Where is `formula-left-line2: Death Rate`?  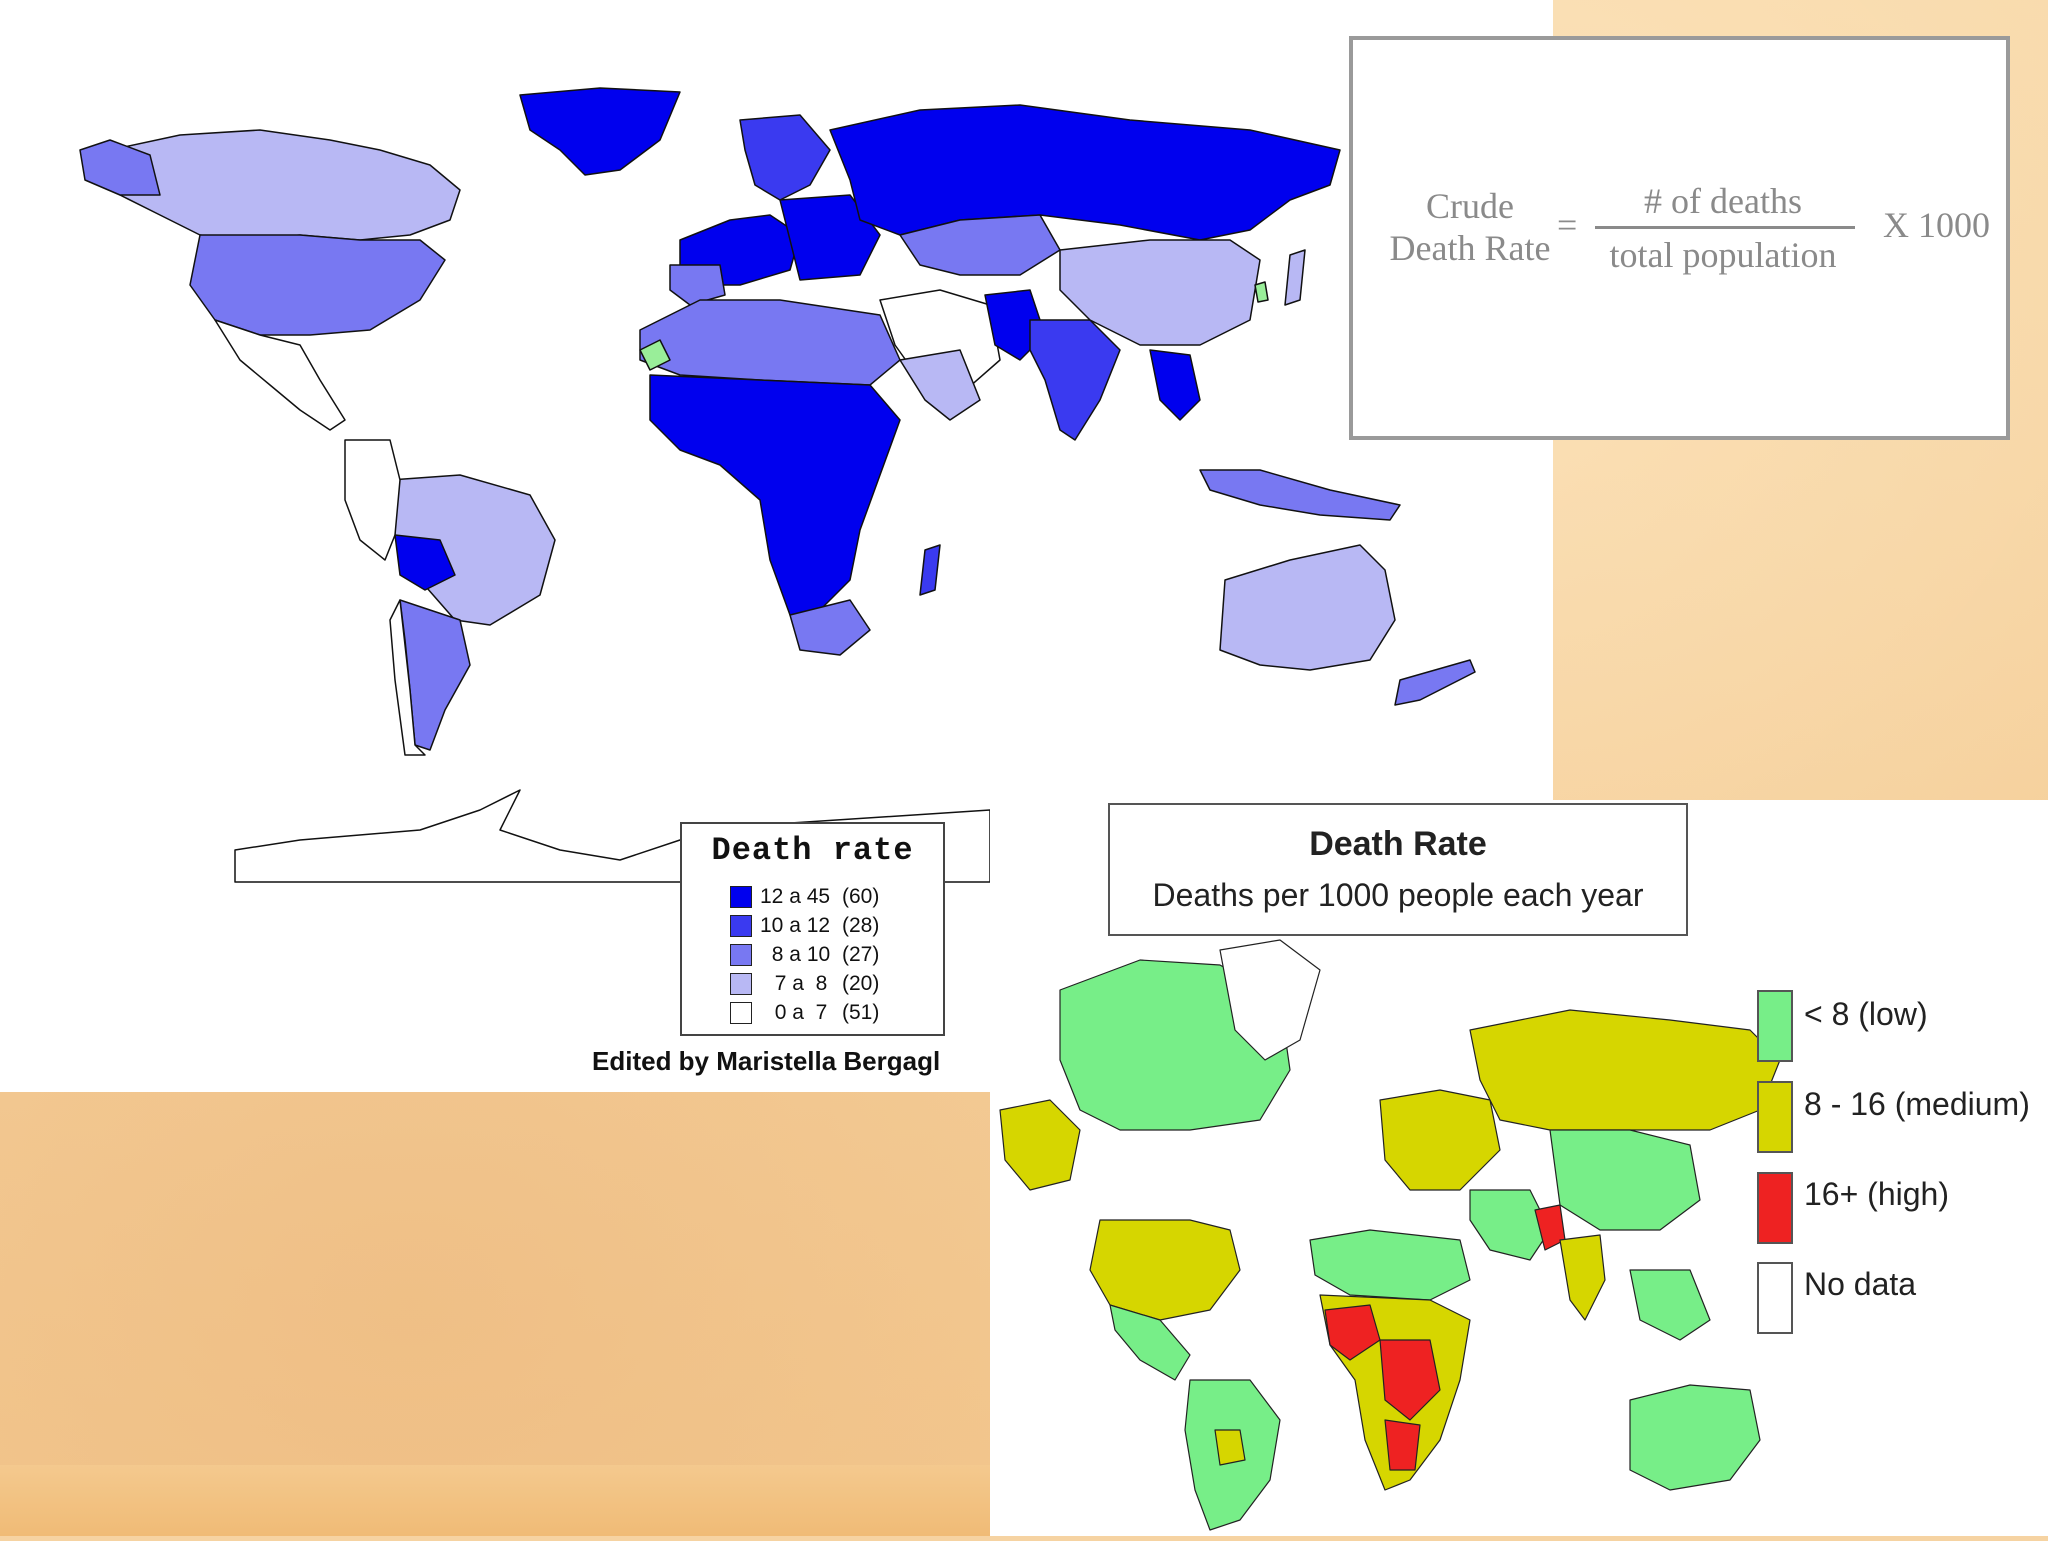
formula-left-line2: Death Rate is located at coordinates (1470, 248).